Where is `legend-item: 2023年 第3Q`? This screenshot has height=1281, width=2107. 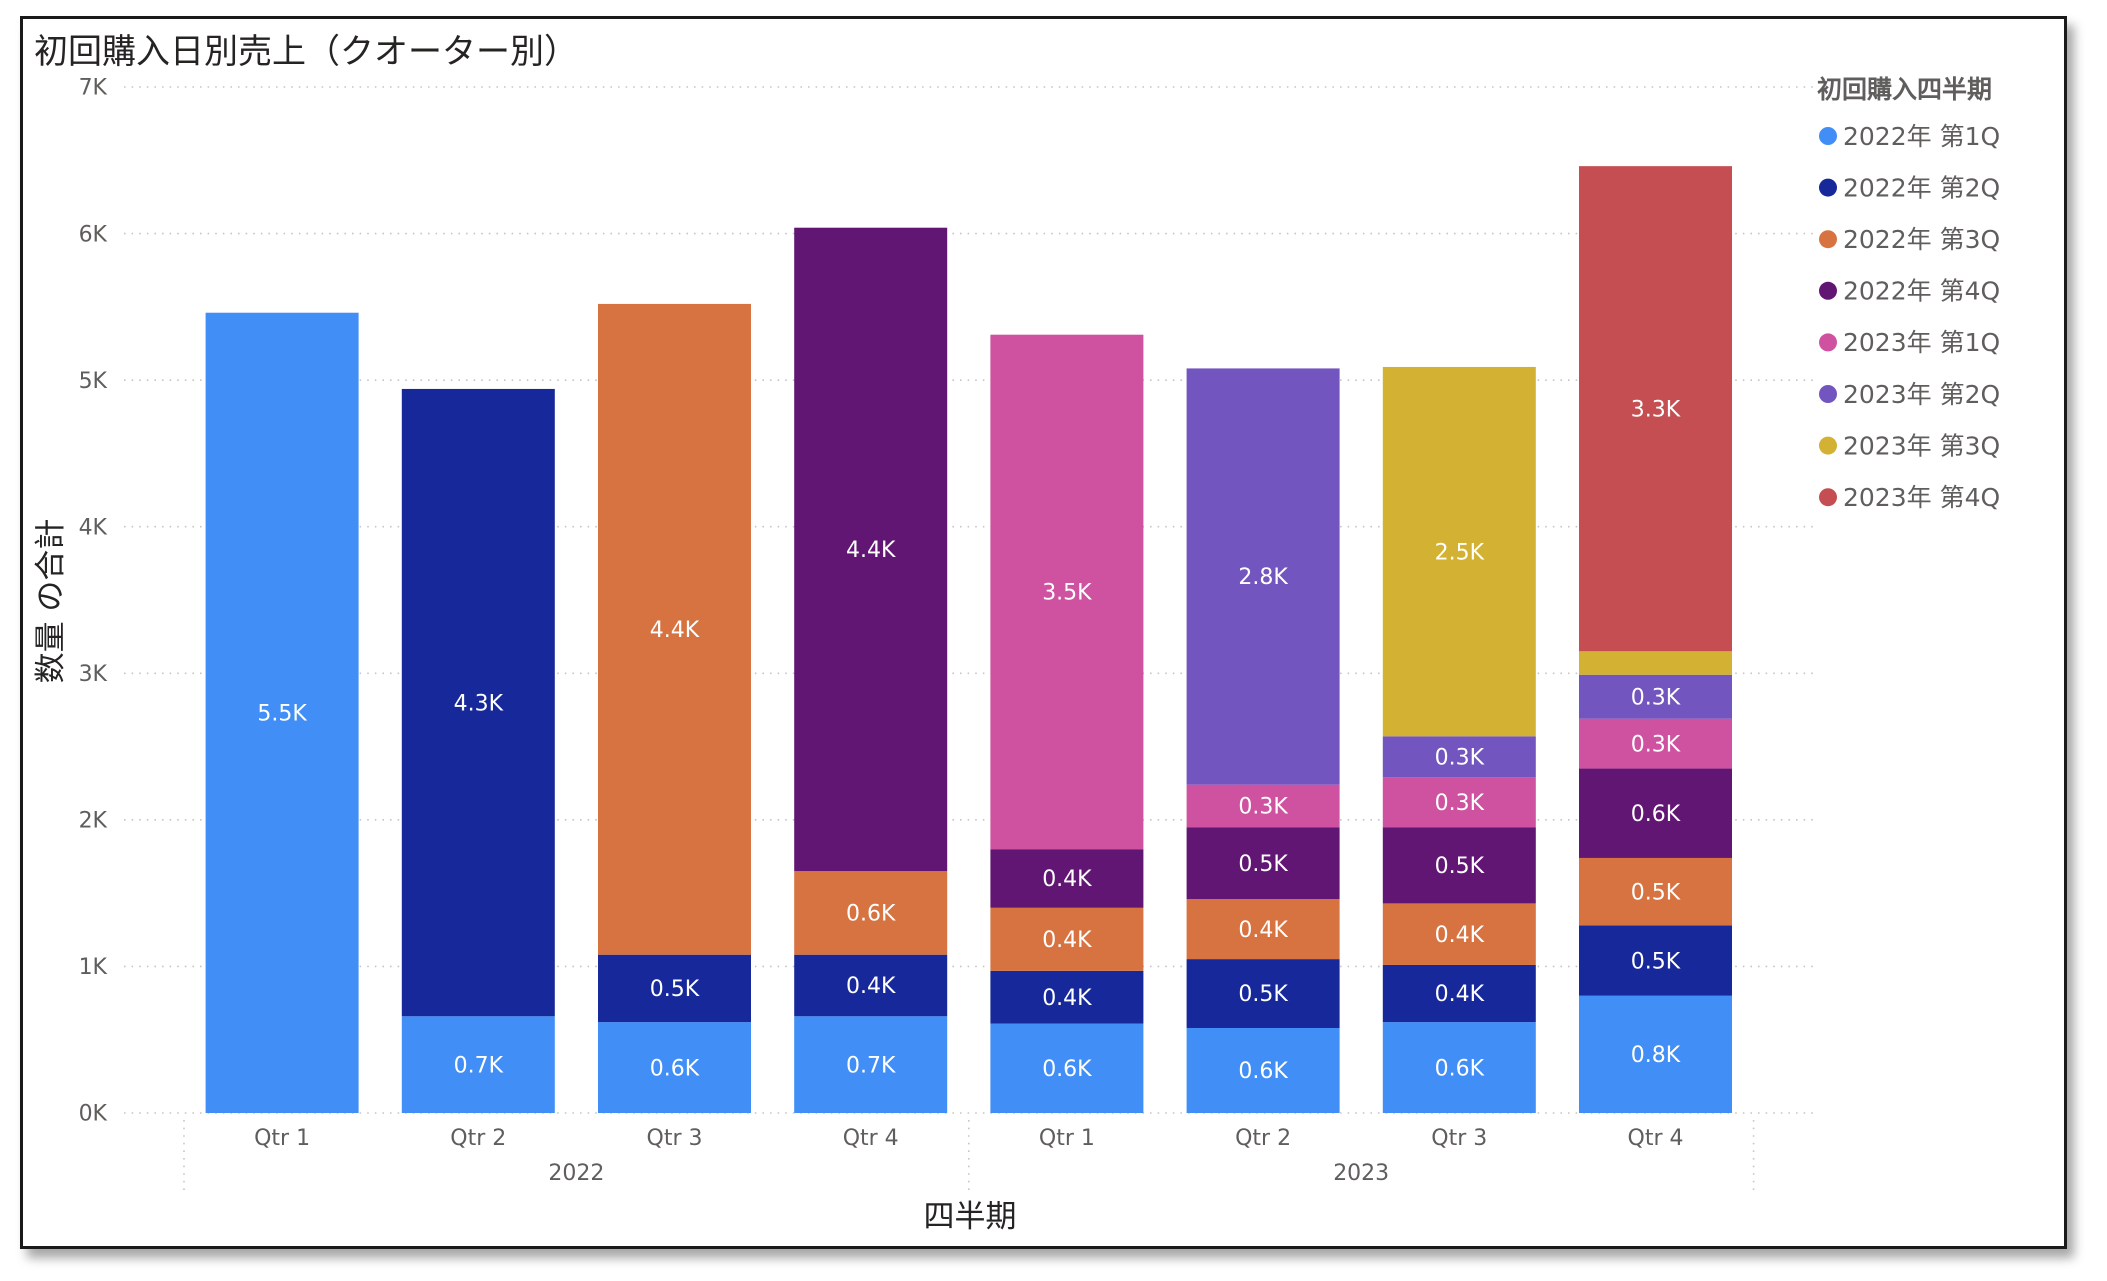 legend-item: 2023年 第3Q is located at coordinates (1909, 445).